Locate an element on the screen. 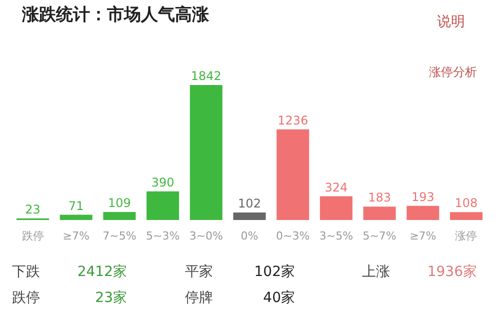 This screenshot has height=321, width=499. data-label: 324 is located at coordinates (336, 187).